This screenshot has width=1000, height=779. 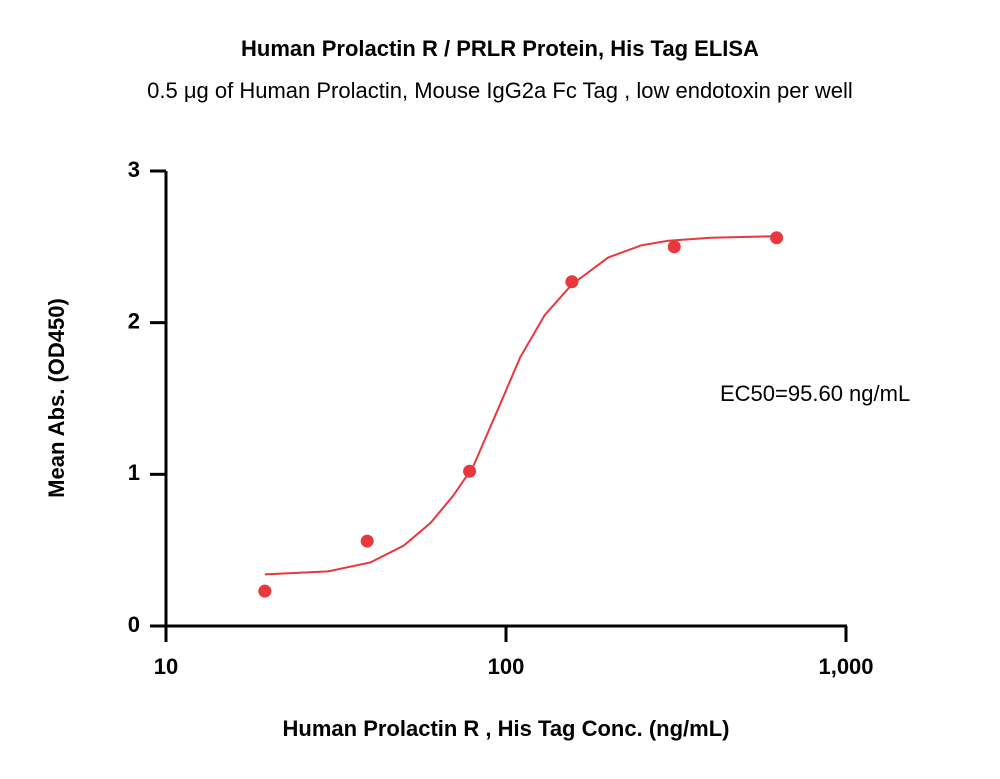 I want to click on y-tick-label: 1, so click(x=134, y=472).